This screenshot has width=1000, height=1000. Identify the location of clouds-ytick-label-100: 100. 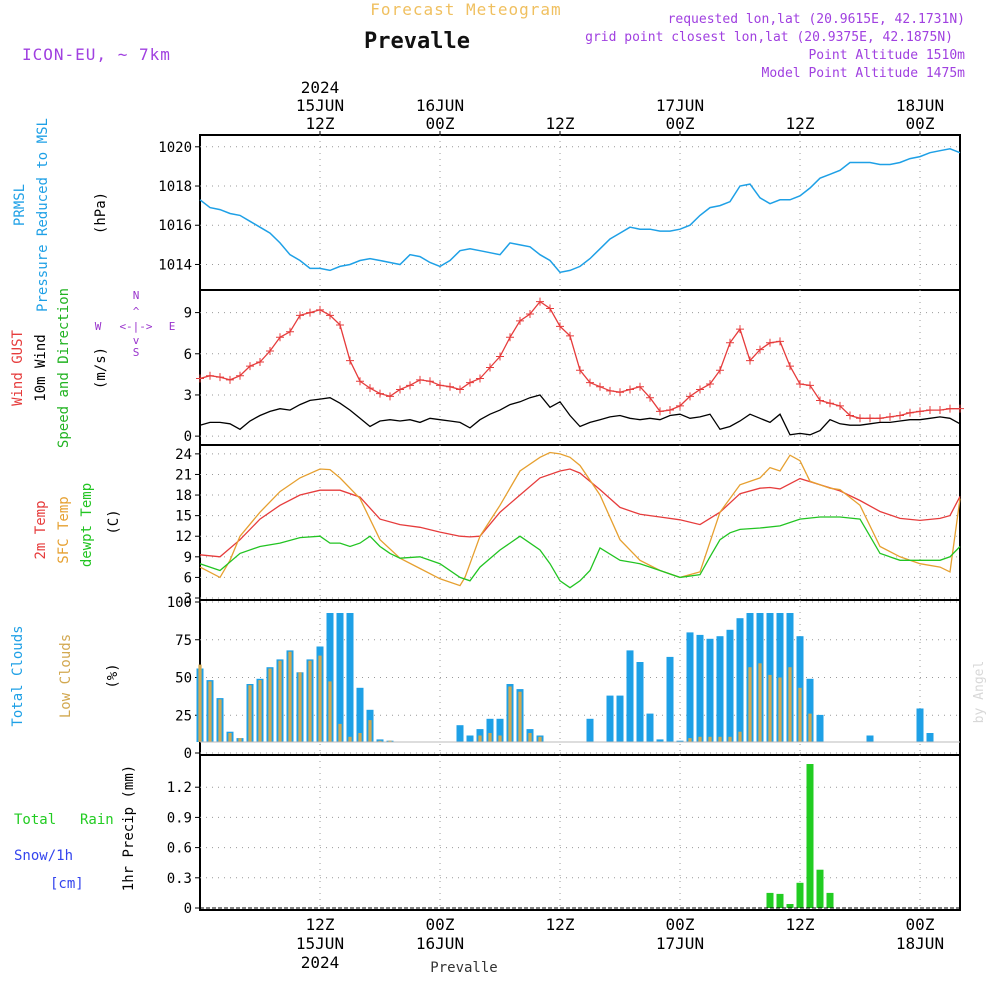
(179, 603).